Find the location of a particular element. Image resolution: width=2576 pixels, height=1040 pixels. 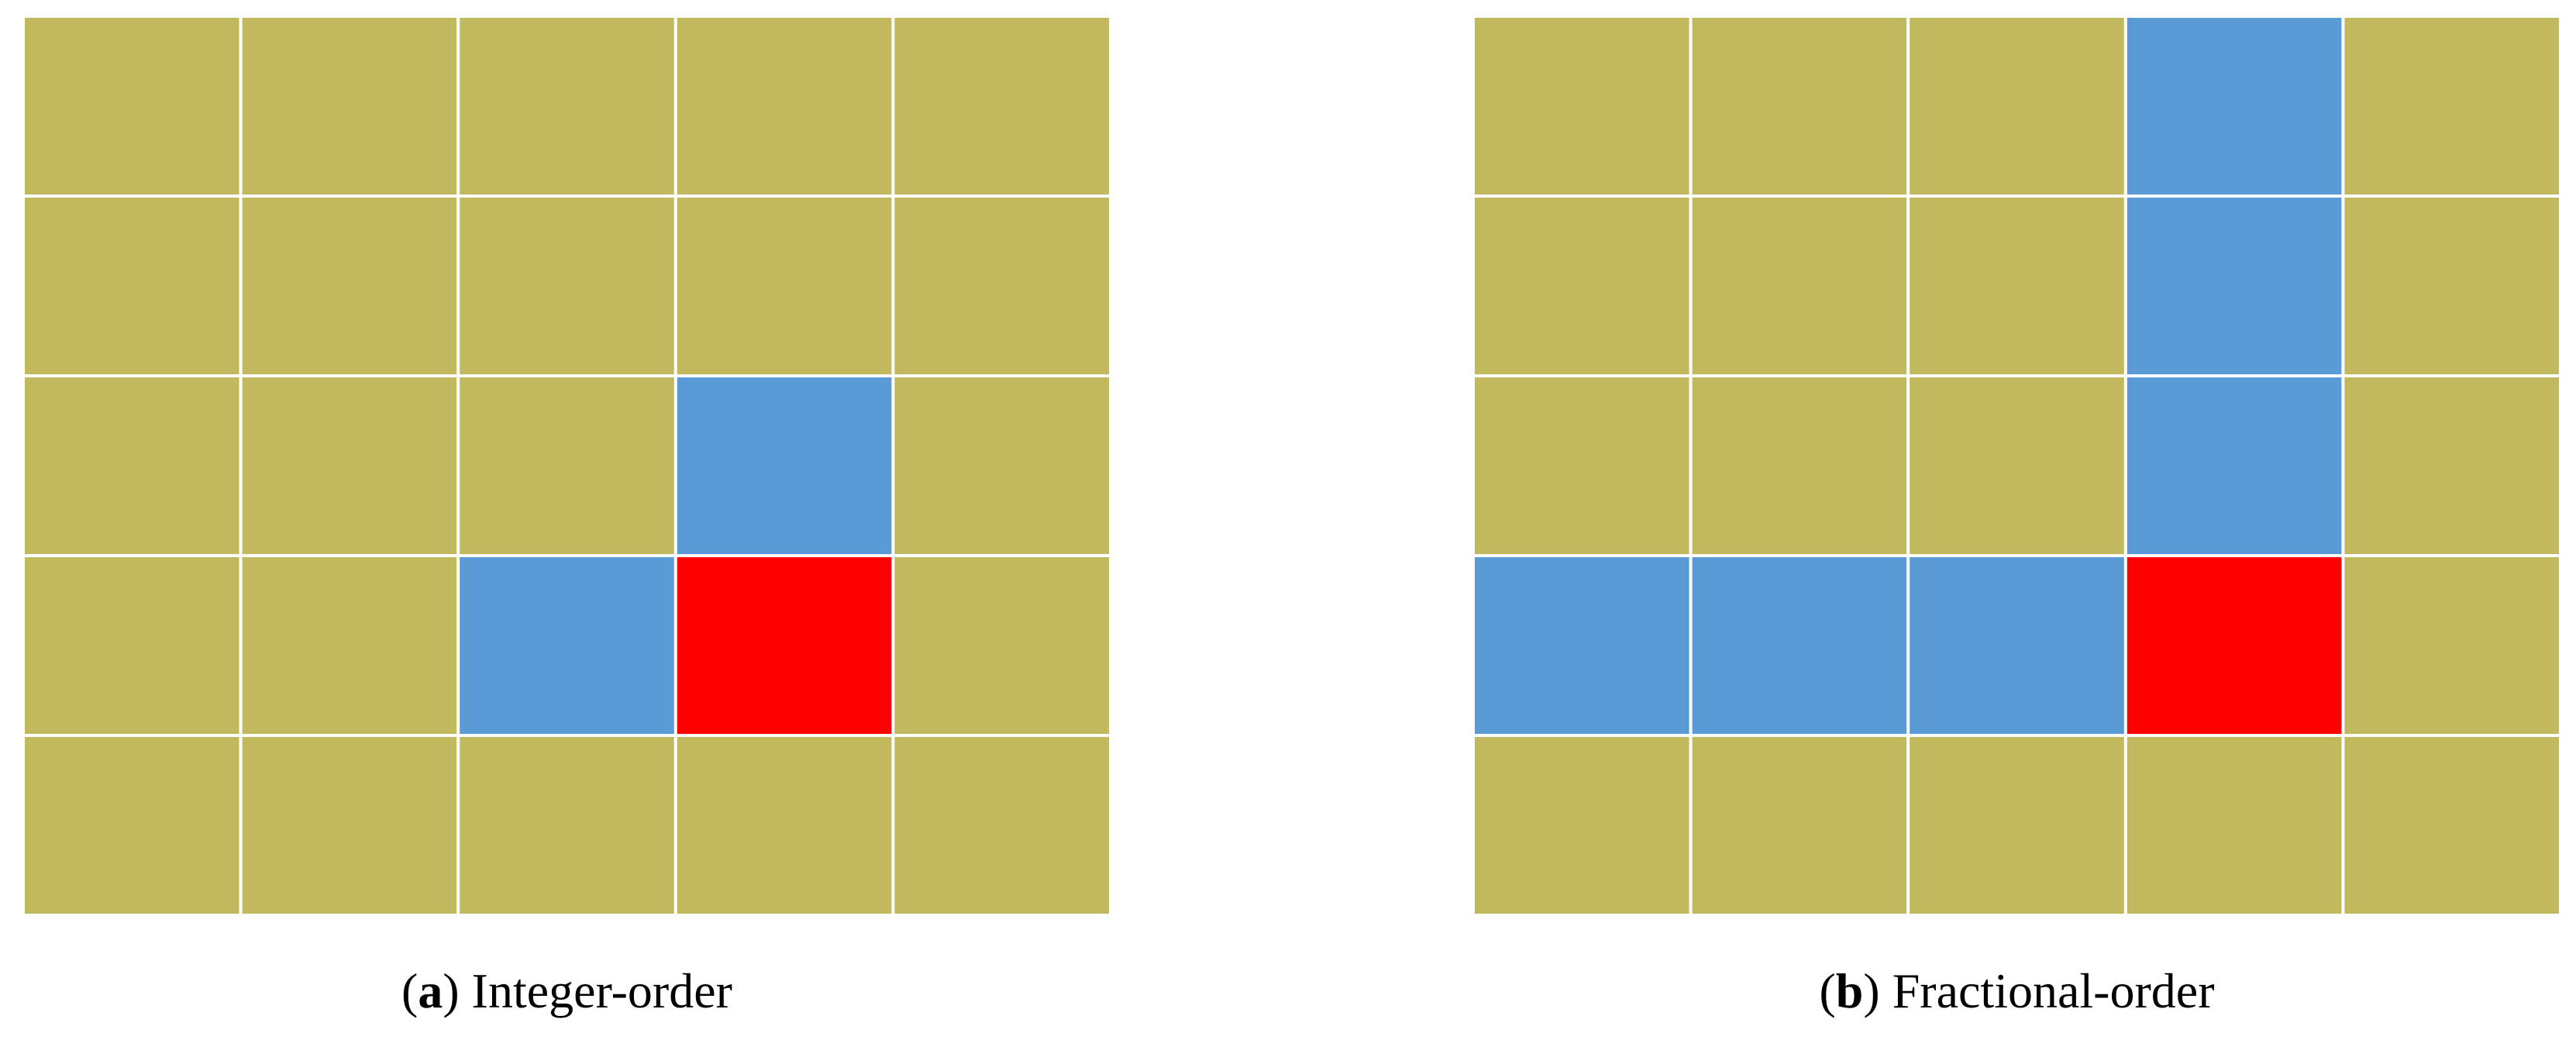

caption: (a) Integer-order is located at coordinates (566, 990).